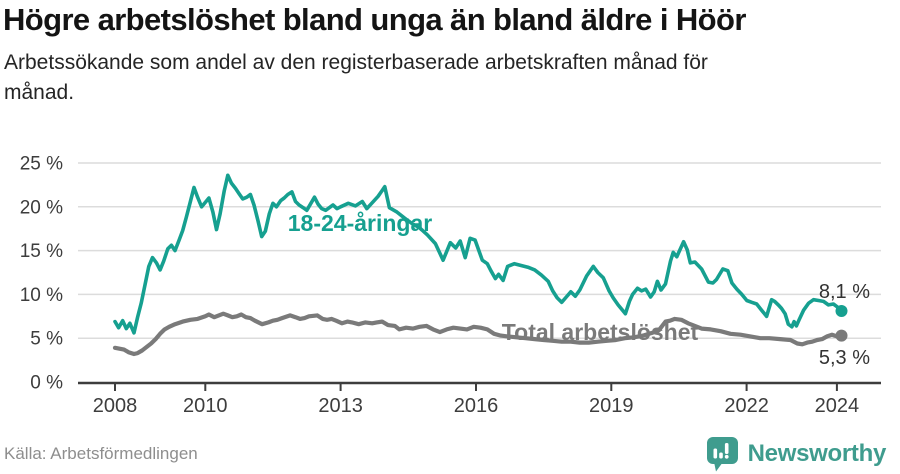 The image size is (900, 474). I want to click on series-line-Total arbetslöshet, so click(478, 334).